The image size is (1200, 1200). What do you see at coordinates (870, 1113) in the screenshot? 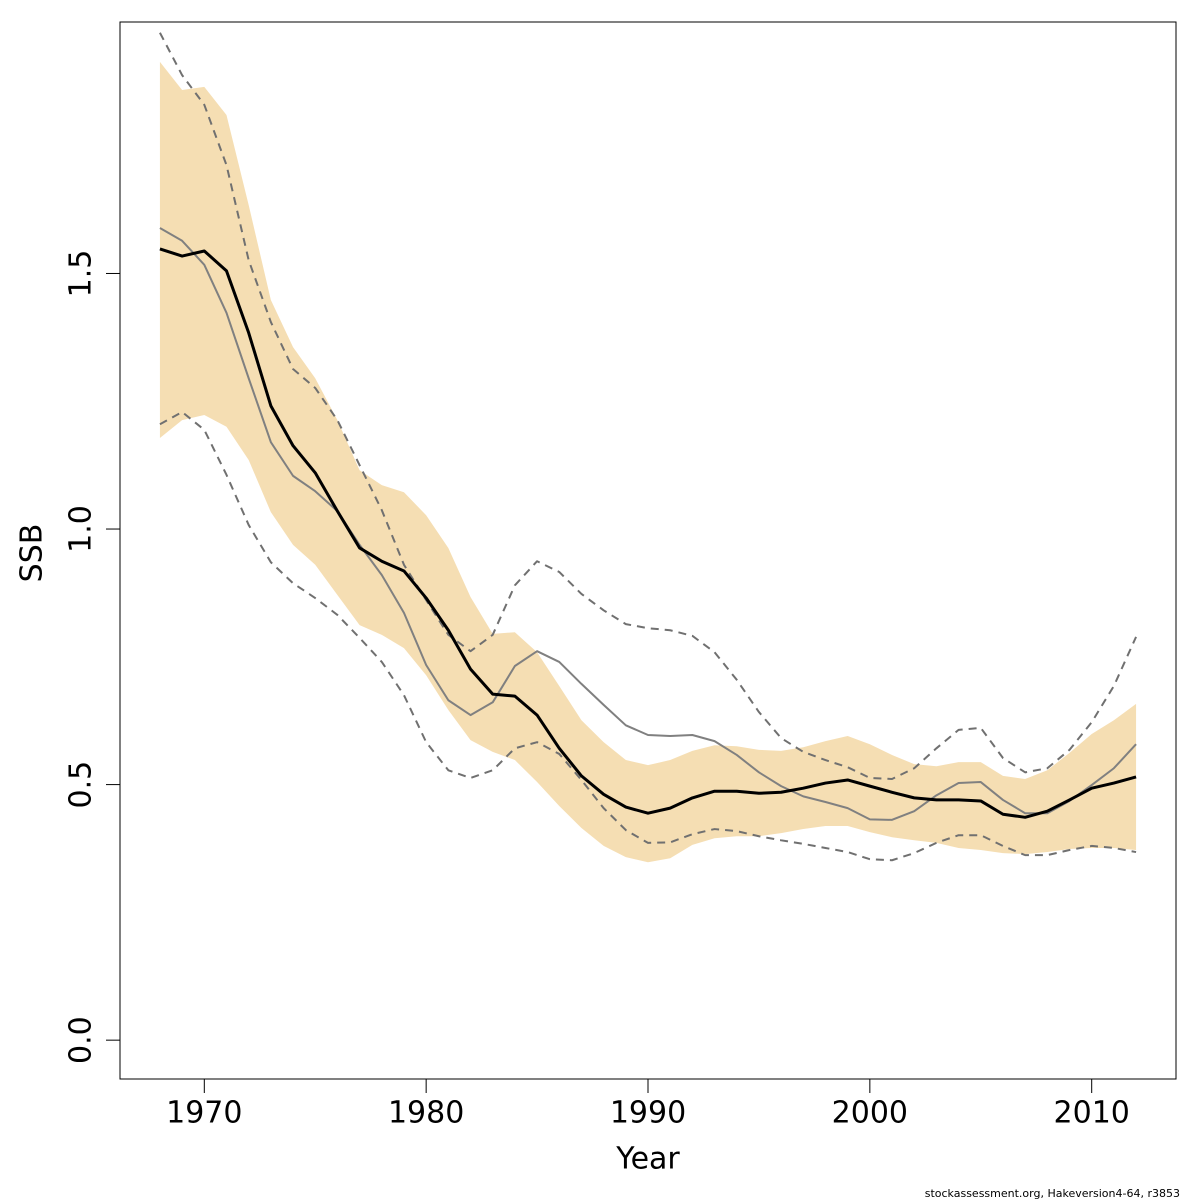
I see `x-tick-label: 2000` at bounding box center [870, 1113].